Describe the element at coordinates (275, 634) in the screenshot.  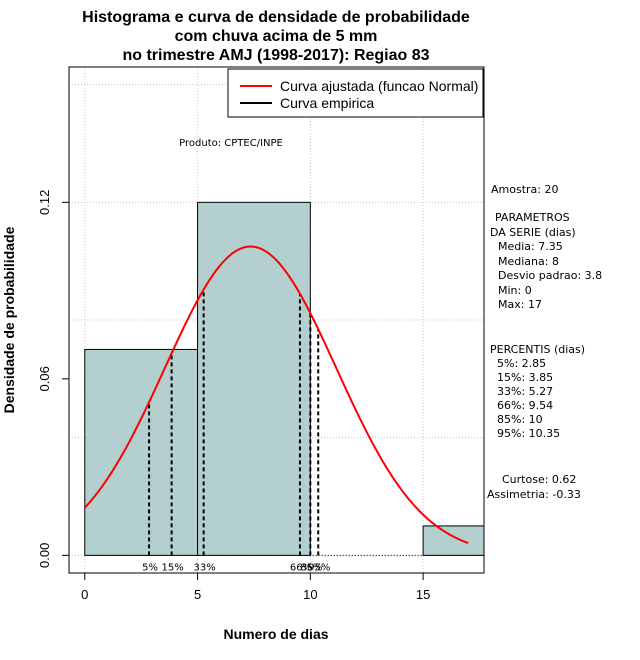
I see `x-axis-label: Numero de dias` at that location.